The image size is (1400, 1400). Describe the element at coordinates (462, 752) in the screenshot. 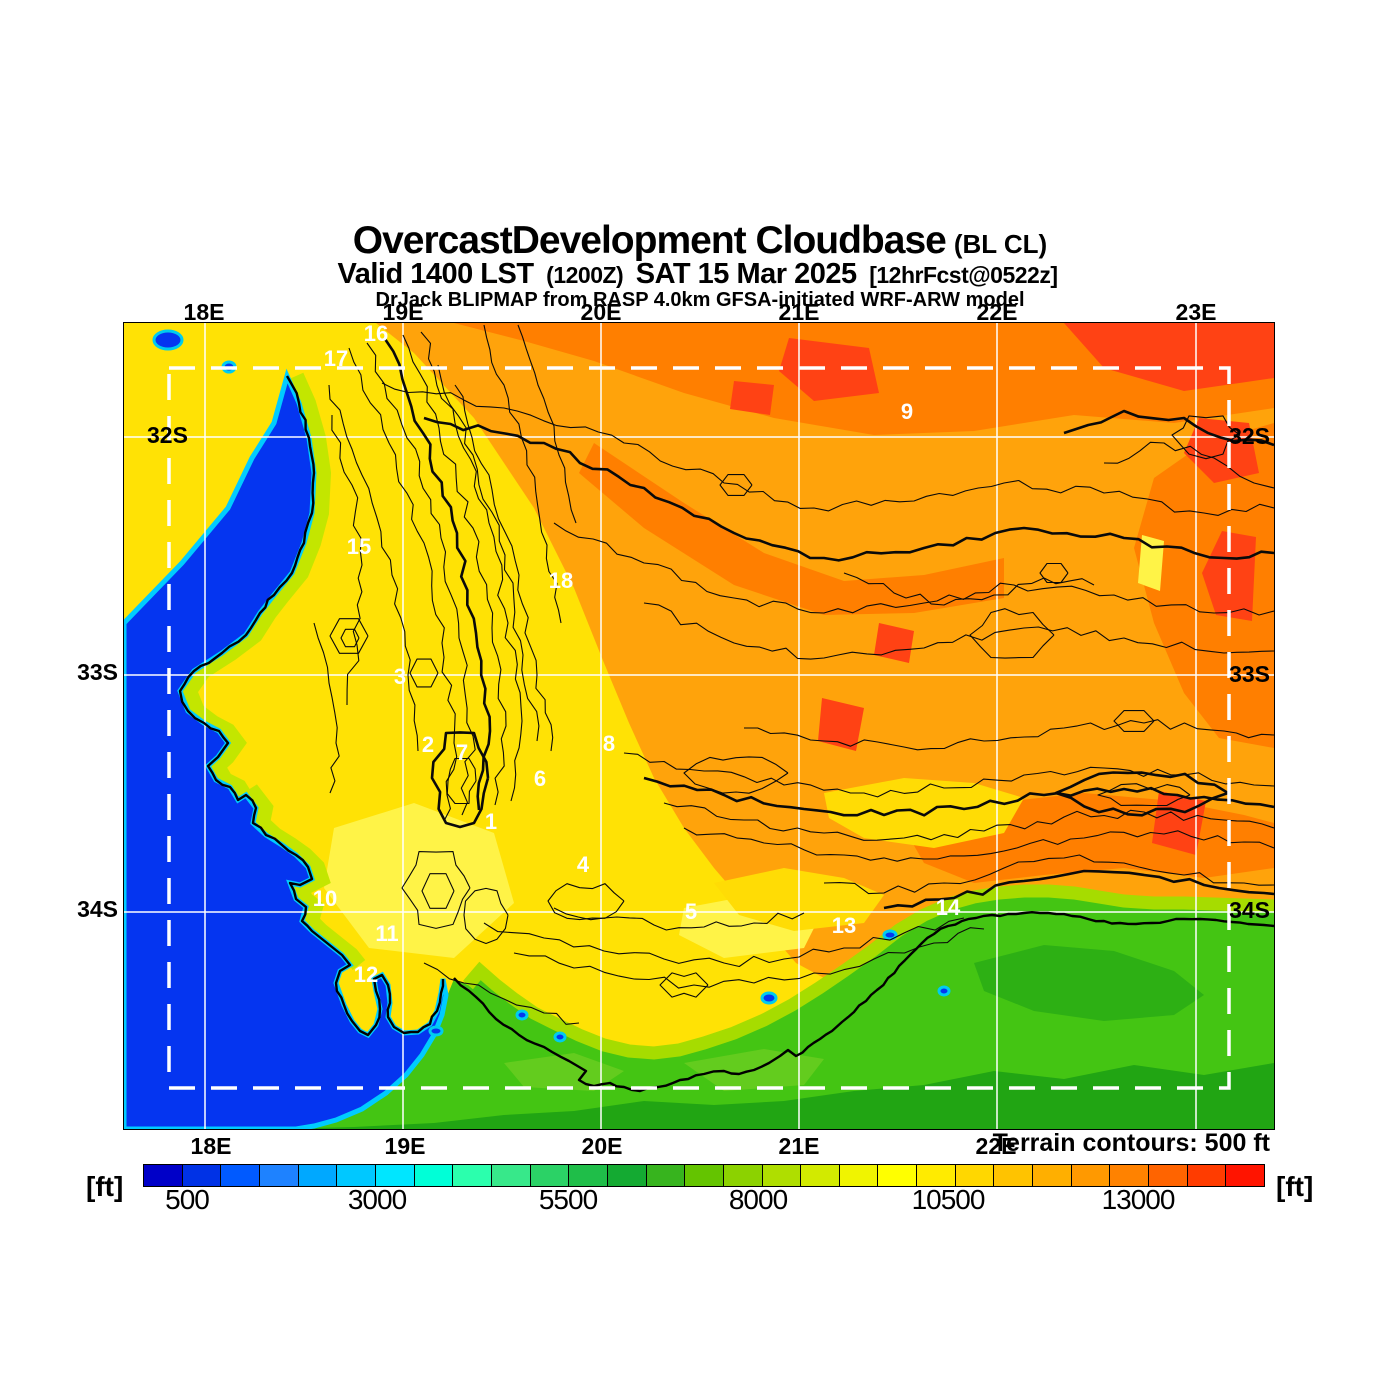

I see `site-number: 7` at that location.